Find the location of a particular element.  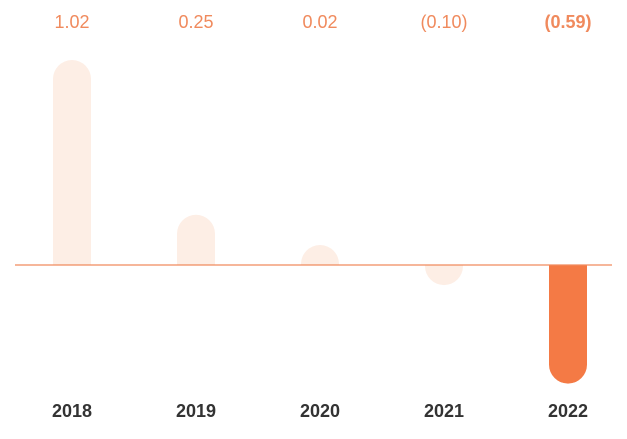

x-tick-label: 2018 is located at coordinates (72, 411).